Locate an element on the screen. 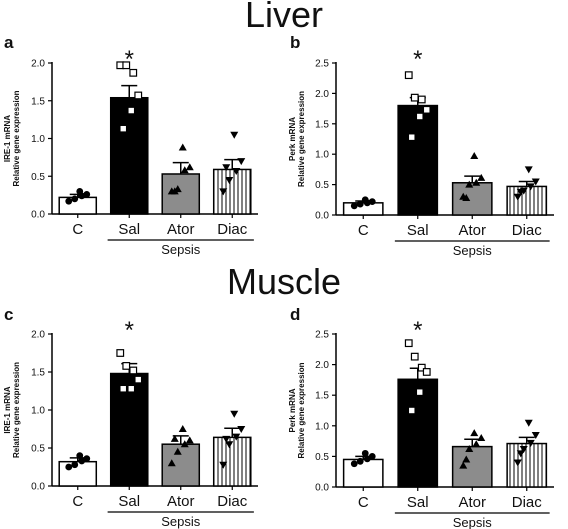 This screenshot has height=529, width=568. section-title-muscle: Muscle is located at coordinates (284, 281).